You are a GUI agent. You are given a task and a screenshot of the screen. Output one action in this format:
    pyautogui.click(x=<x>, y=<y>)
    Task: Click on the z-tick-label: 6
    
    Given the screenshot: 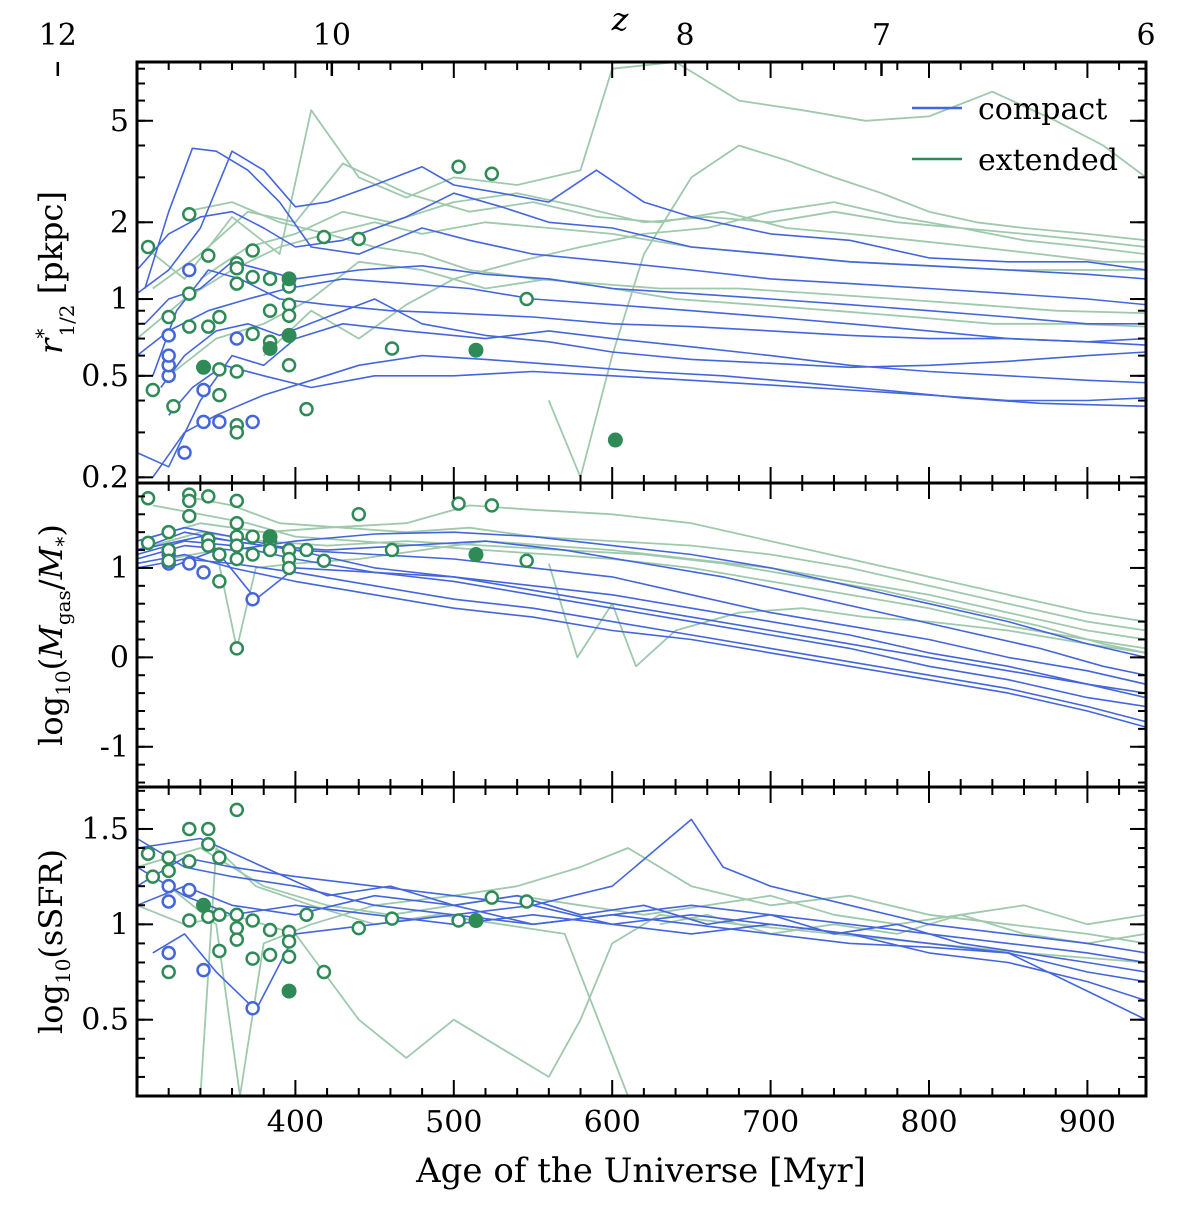 What is the action you would take?
    pyautogui.click(x=1145, y=35)
    